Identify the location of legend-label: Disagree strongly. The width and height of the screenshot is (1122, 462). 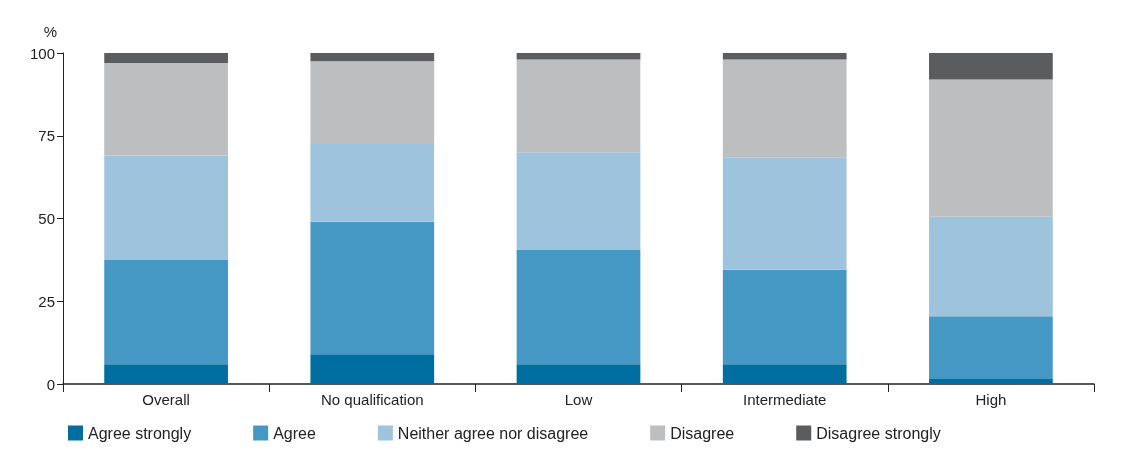
(878, 433).